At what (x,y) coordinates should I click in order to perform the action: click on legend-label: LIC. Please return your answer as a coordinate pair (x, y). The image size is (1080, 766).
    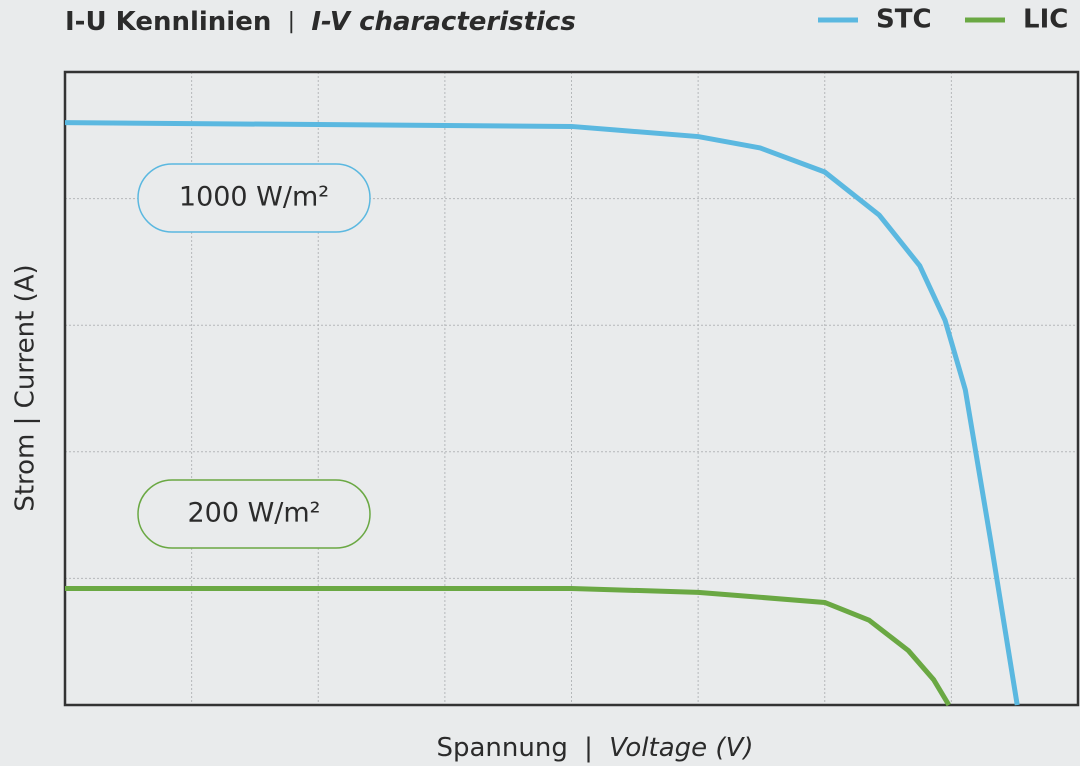
    Looking at the image, I should click on (1045, 20).